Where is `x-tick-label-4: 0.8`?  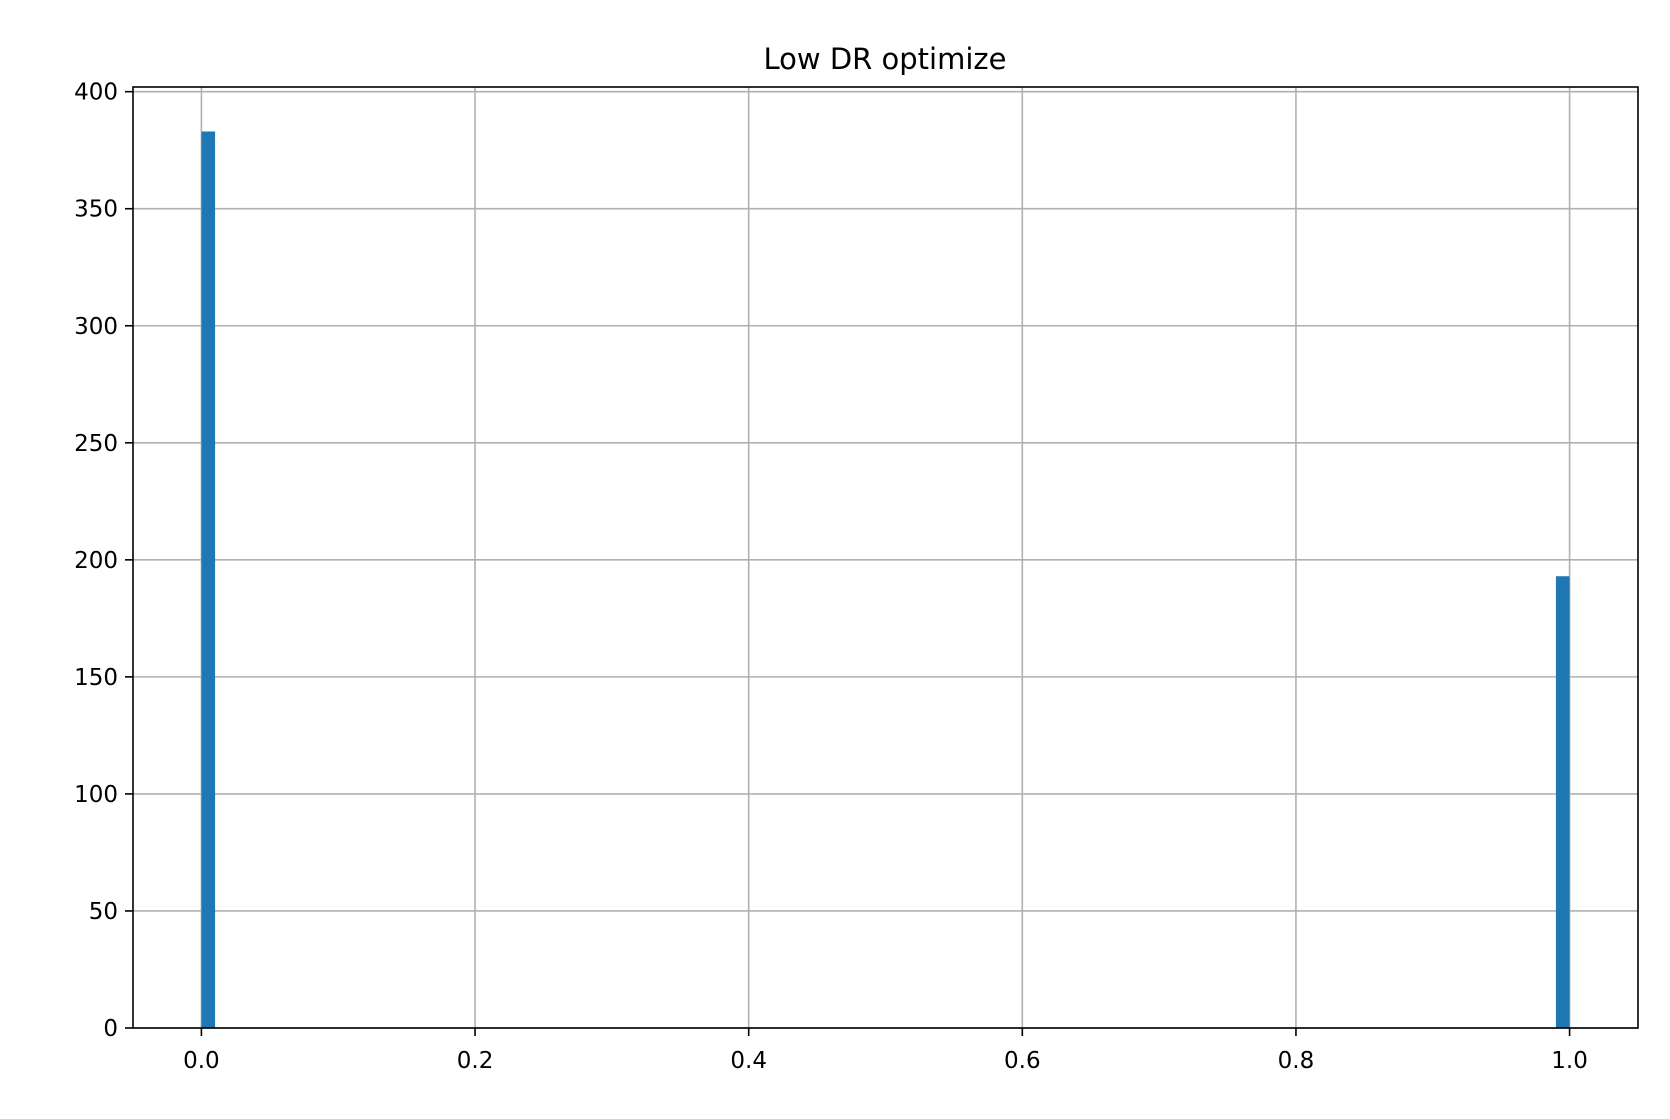 x-tick-label-4: 0.8 is located at coordinates (1296, 1061).